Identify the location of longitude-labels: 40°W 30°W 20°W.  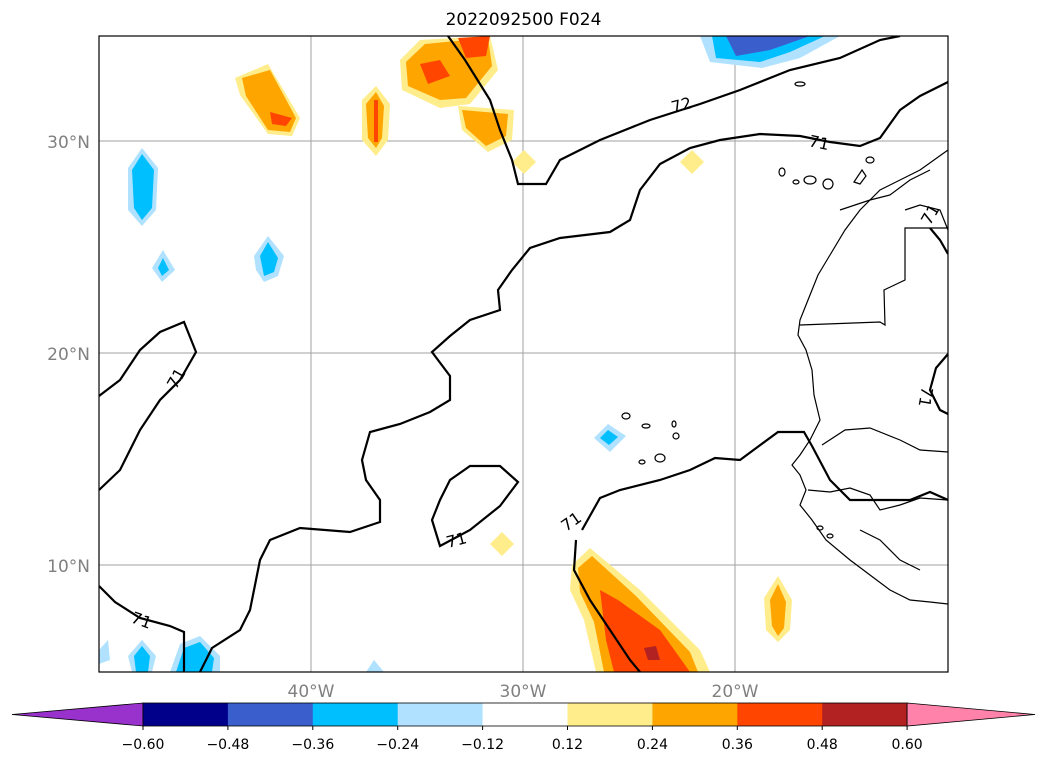
(523, 692).